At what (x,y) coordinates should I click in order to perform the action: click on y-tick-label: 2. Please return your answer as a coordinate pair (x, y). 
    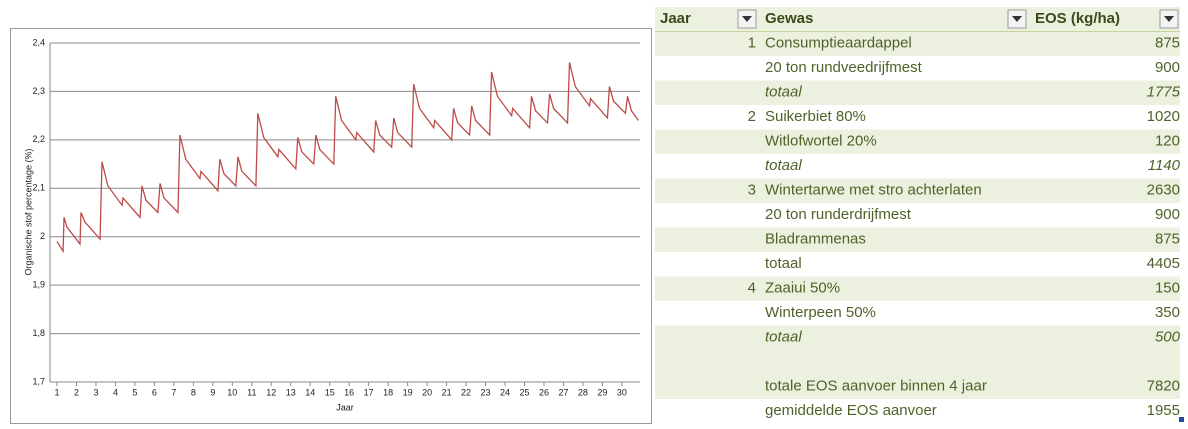
    Looking at the image, I should click on (42, 236).